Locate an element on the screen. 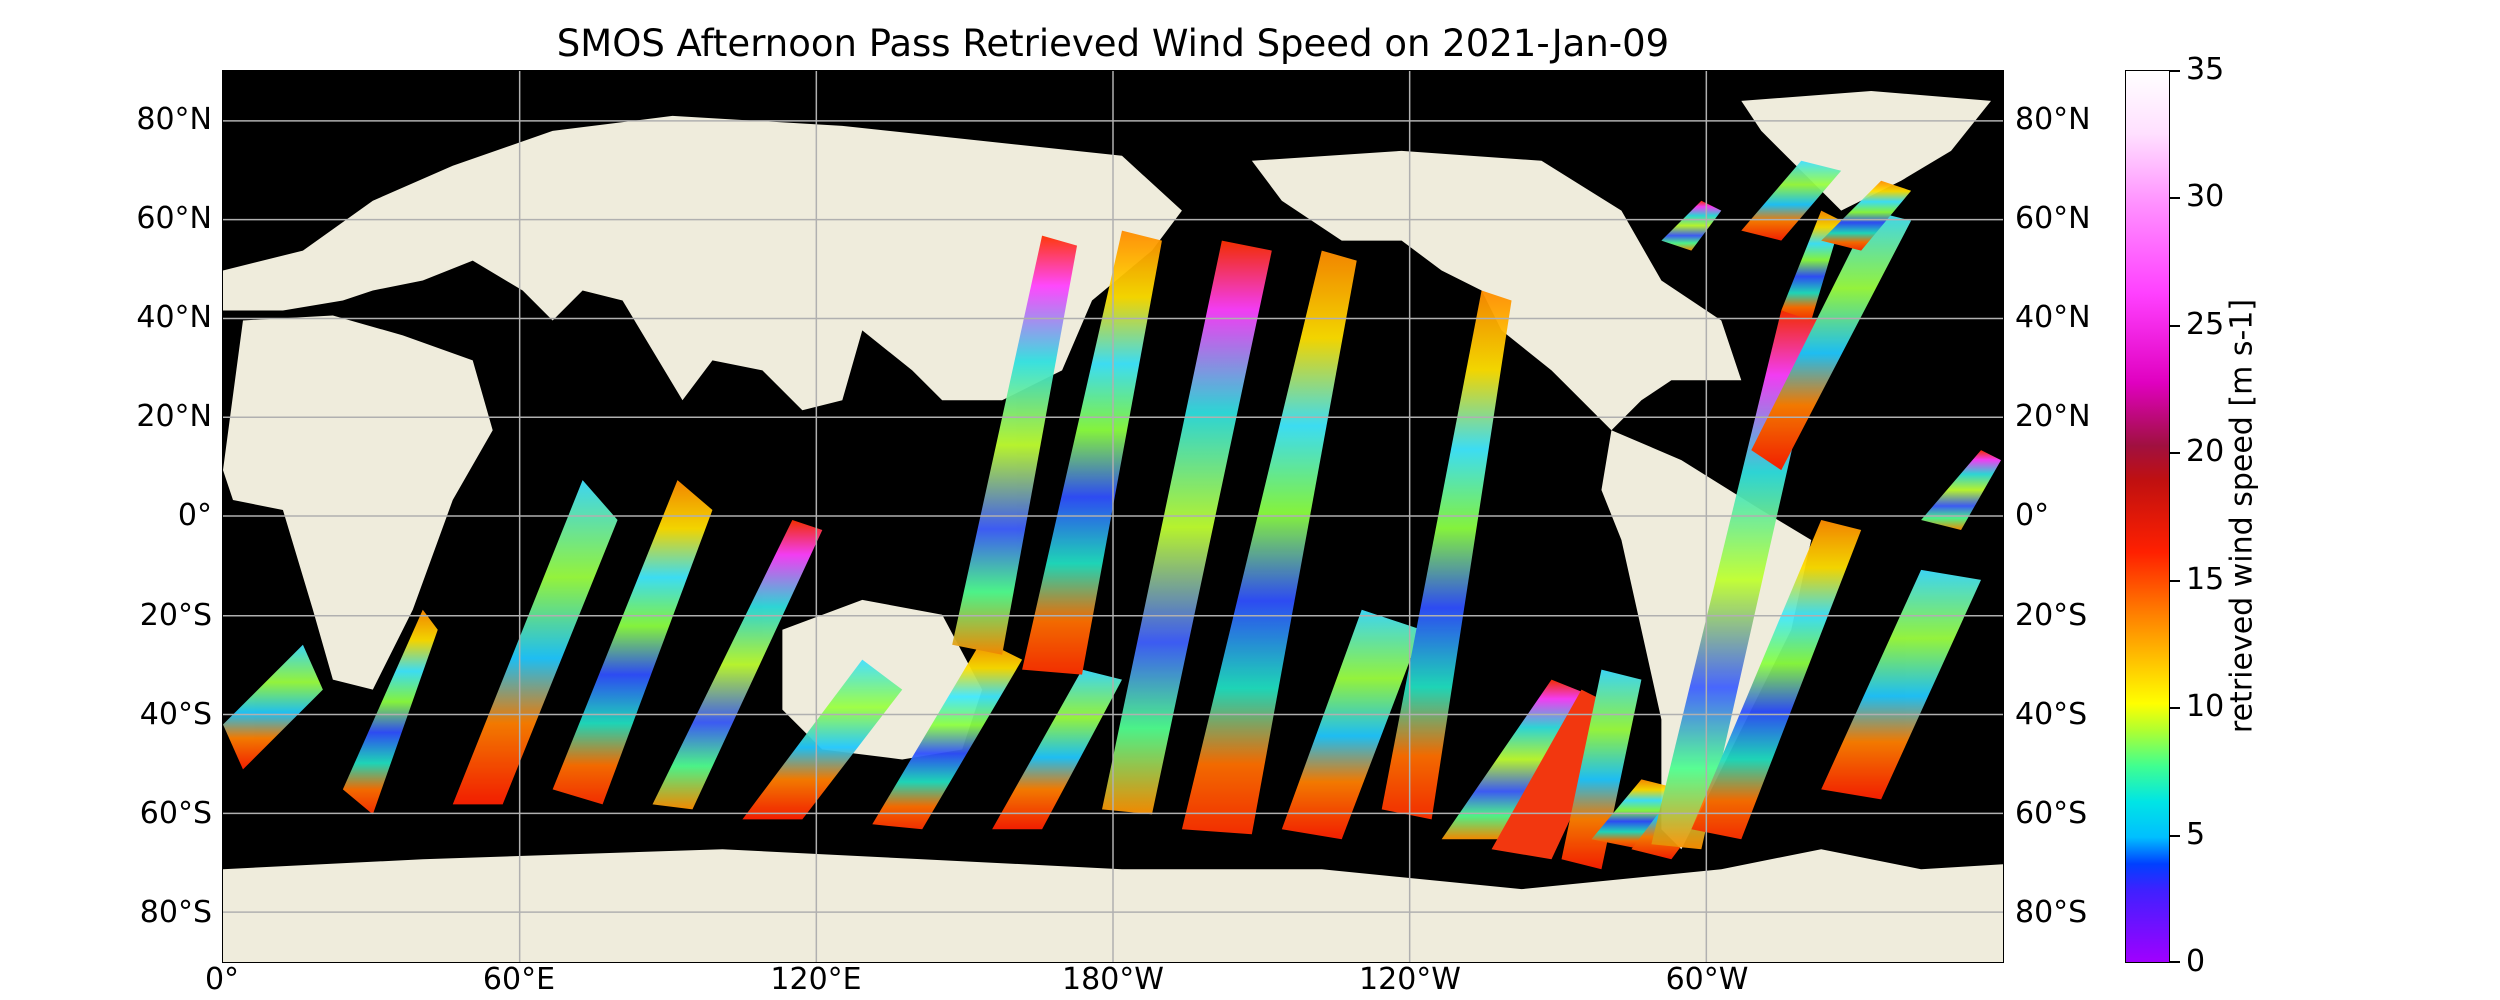 The width and height of the screenshot is (2500, 1000). lat-label-right: 80°N is located at coordinates (2053, 119).